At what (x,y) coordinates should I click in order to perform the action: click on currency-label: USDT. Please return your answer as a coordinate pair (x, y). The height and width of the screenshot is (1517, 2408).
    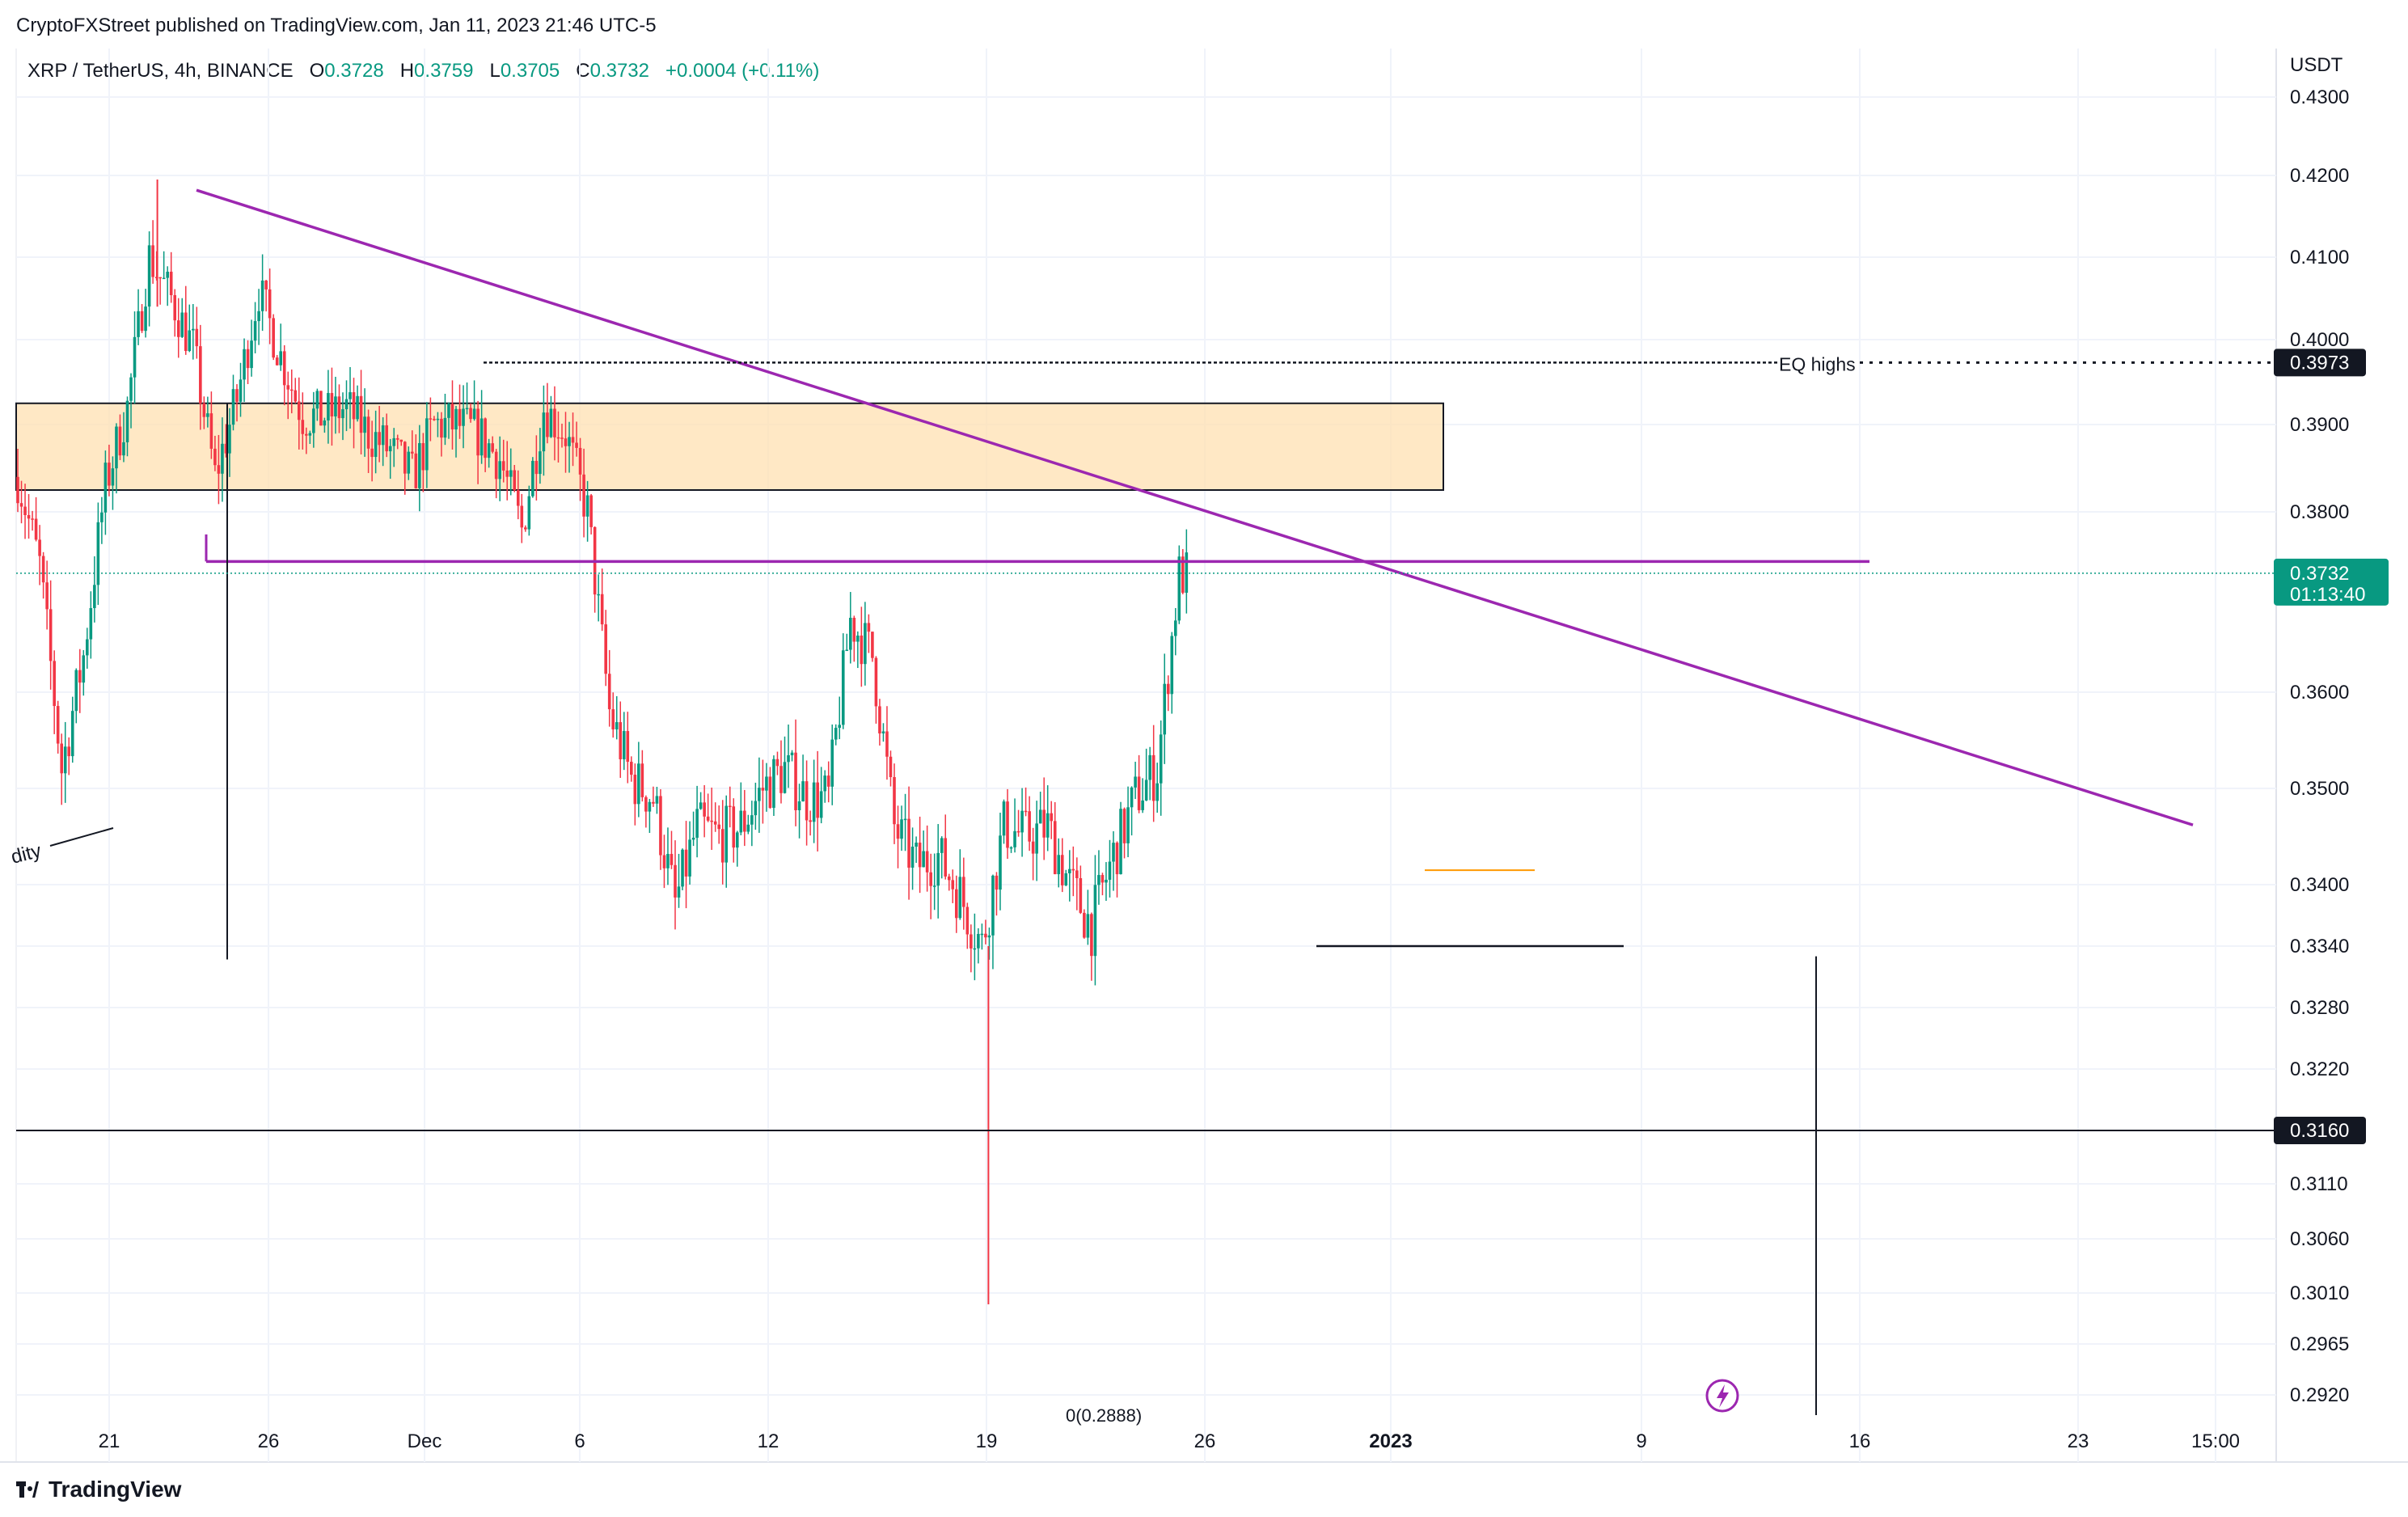
    Looking at the image, I should click on (2316, 65).